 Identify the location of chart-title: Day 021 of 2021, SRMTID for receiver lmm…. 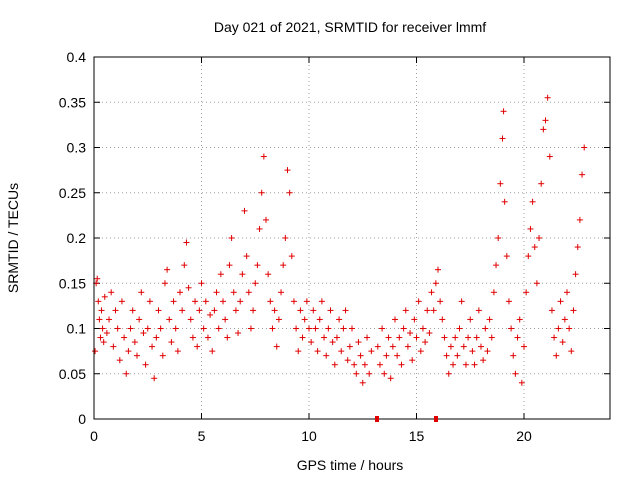
(350, 27).